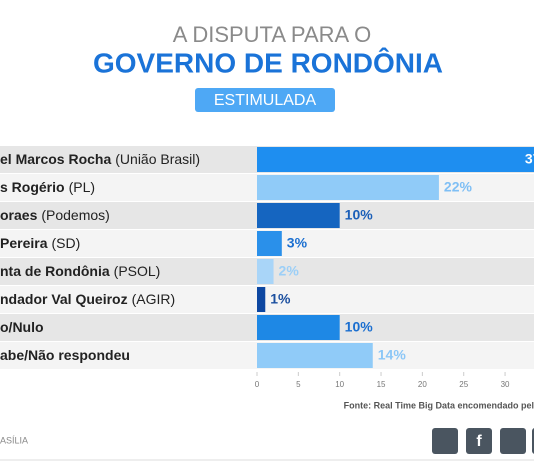 The image size is (534, 462). I want to click on x-tick-label: 30, so click(505, 384).